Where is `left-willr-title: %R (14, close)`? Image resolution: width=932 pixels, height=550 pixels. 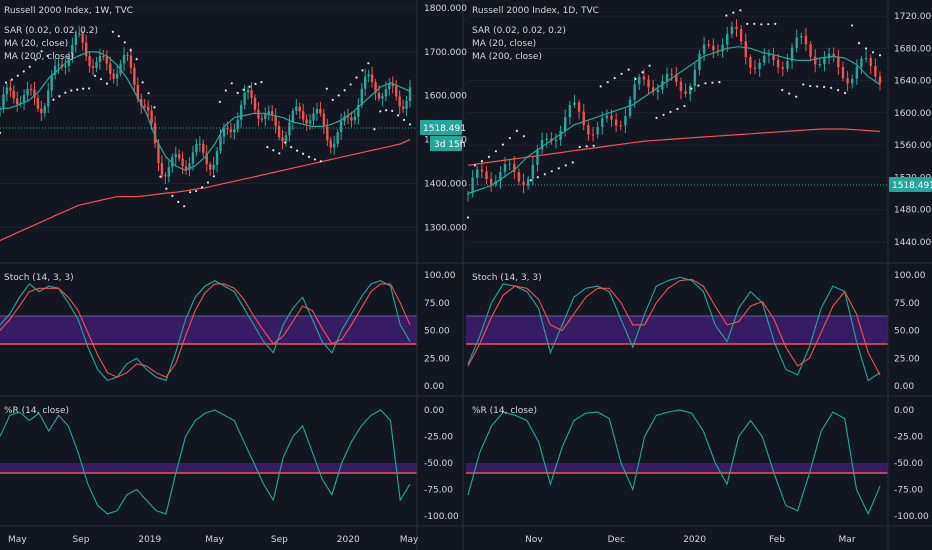
left-willr-title: %R (14, close) is located at coordinates (36, 411).